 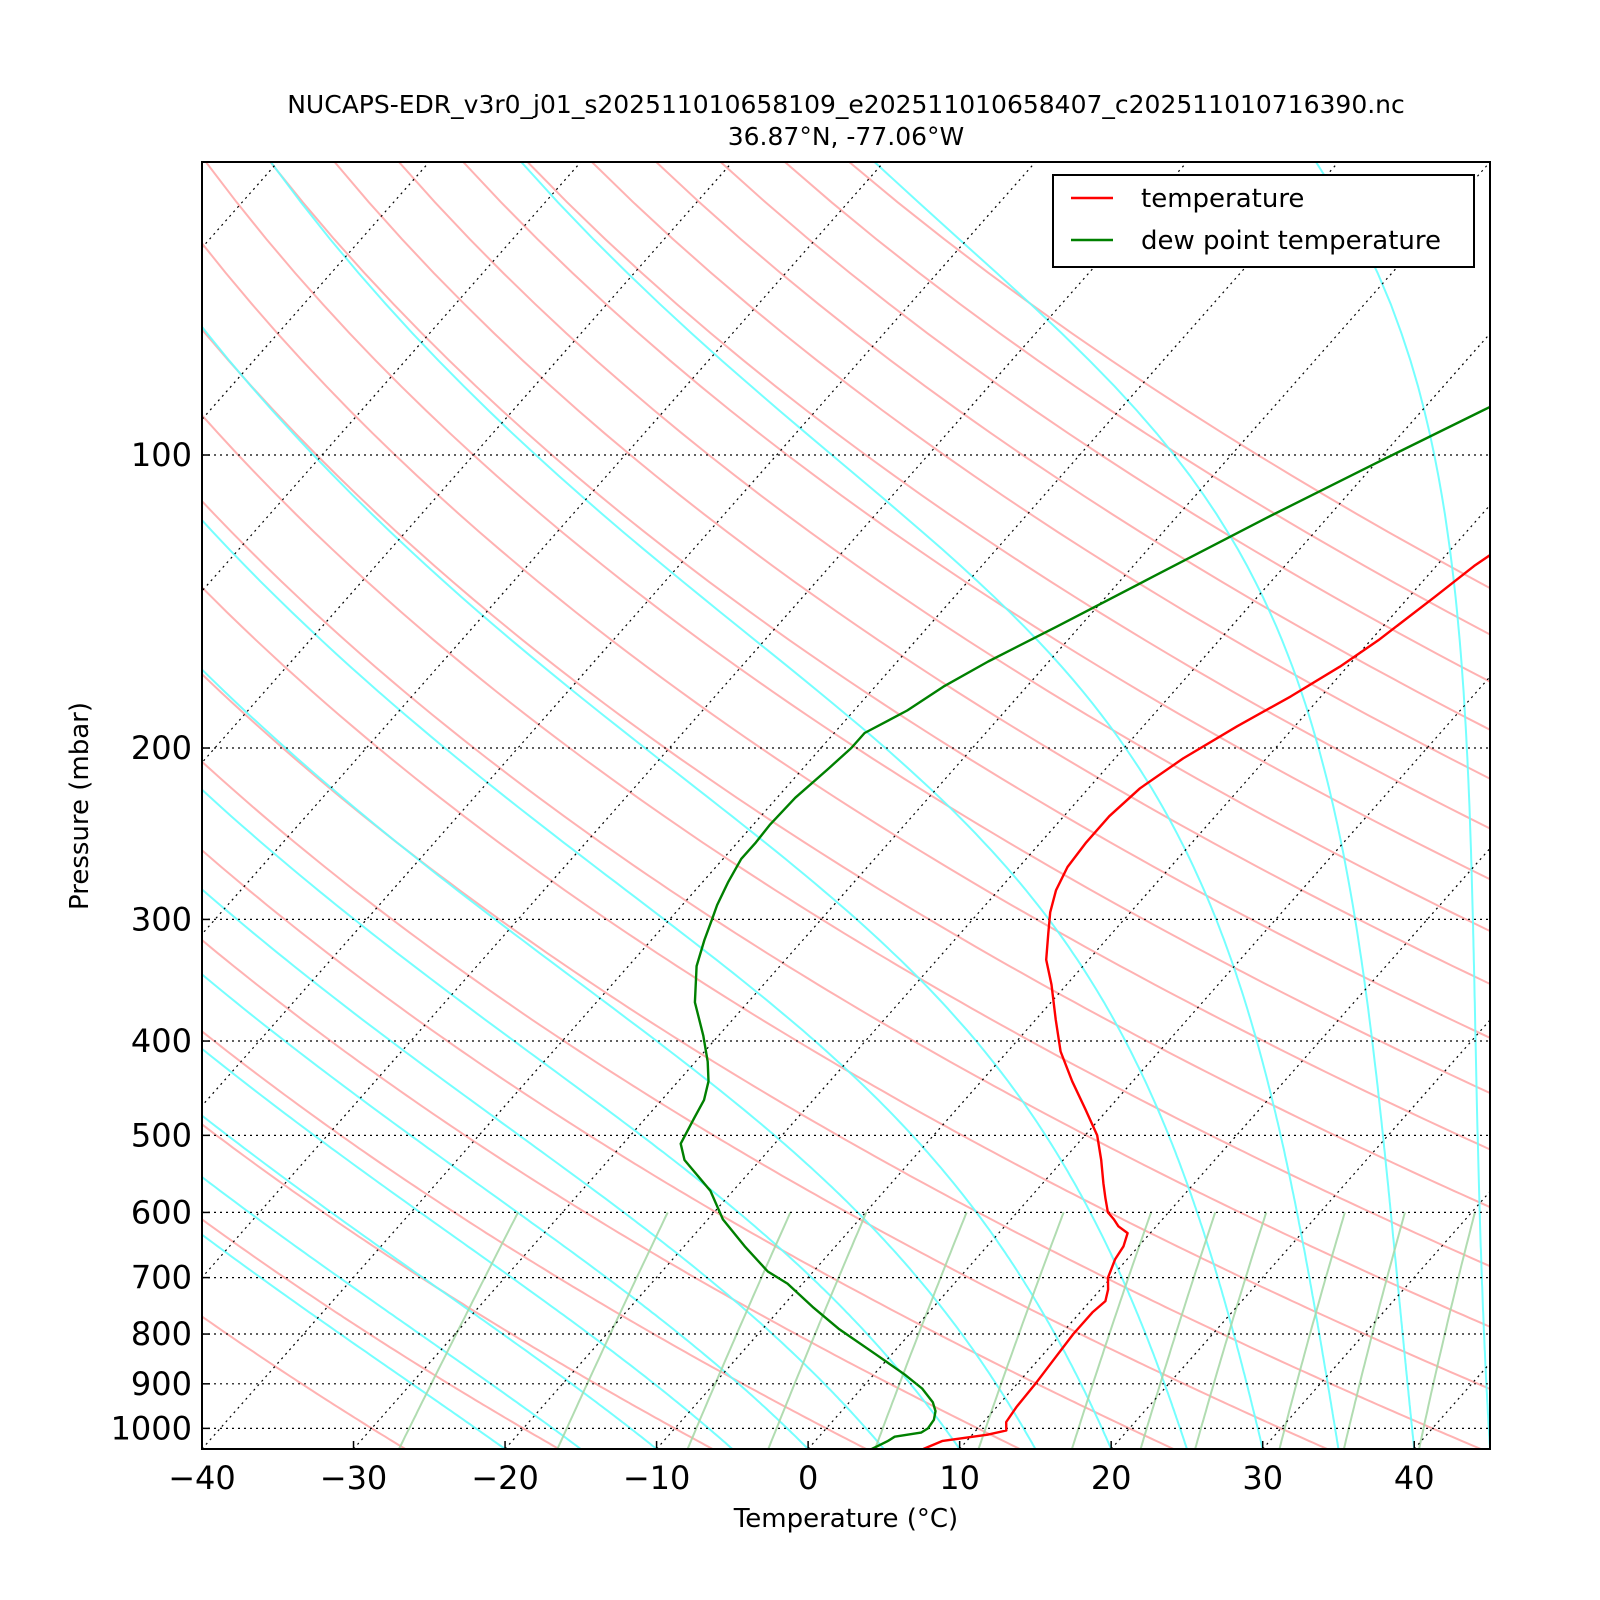 I want to click on x-tick-label: 20, so click(x=1111, y=1478).